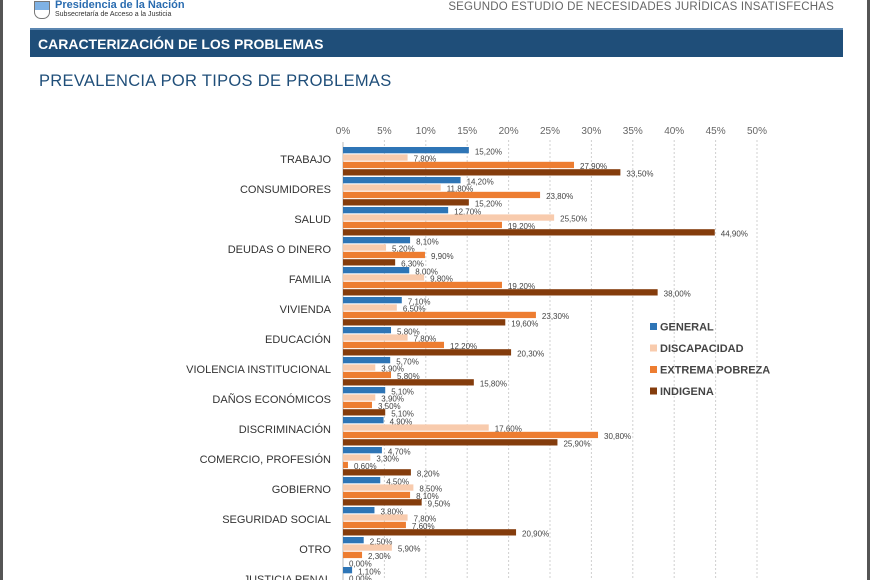  What do you see at coordinates (113, 14) in the screenshot?
I see `org-sub: Subsecretaría de Acceso a la Justicia` at bounding box center [113, 14].